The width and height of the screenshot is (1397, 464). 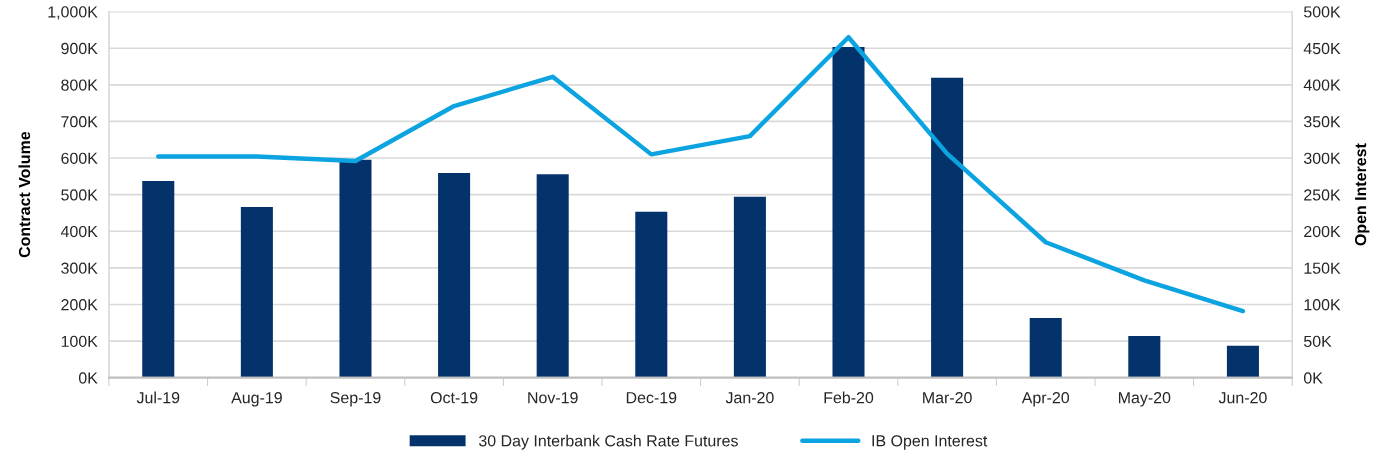 What do you see at coordinates (1322, 231) in the screenshot?
I see `y2-tick-label: 200K` at bounding box center [1322, 231].